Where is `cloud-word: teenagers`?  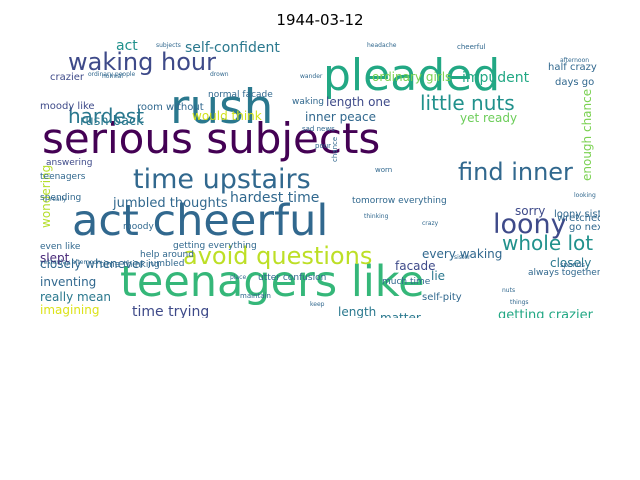 cloud-word: teenagers is located at coordinates (63, 177).